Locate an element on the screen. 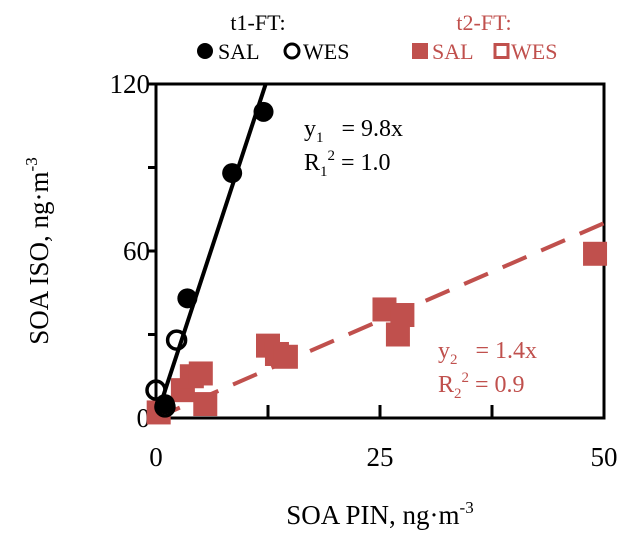 The width and height of the screenshot is (625, 534). fit-2-annotation: y2 = 1.4x R22 = 0.9 is located at coordinates (487, 370).